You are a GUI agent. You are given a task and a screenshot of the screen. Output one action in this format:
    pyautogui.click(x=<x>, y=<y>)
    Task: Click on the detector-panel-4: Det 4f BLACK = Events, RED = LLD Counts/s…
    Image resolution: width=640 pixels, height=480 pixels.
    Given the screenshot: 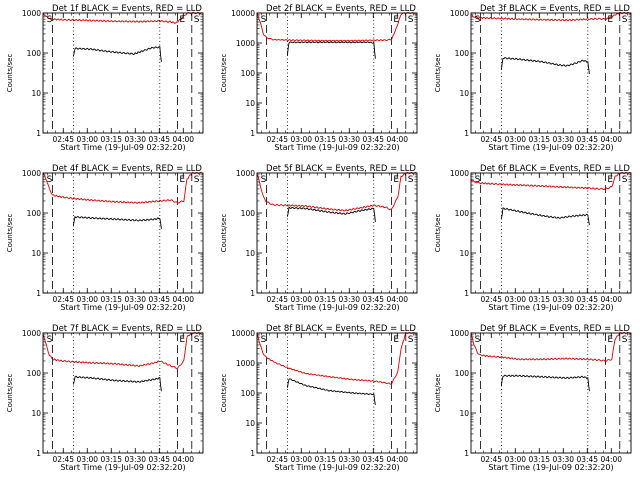 What is the action you would take?
    pyautogui.click(x=105, y=238)
    